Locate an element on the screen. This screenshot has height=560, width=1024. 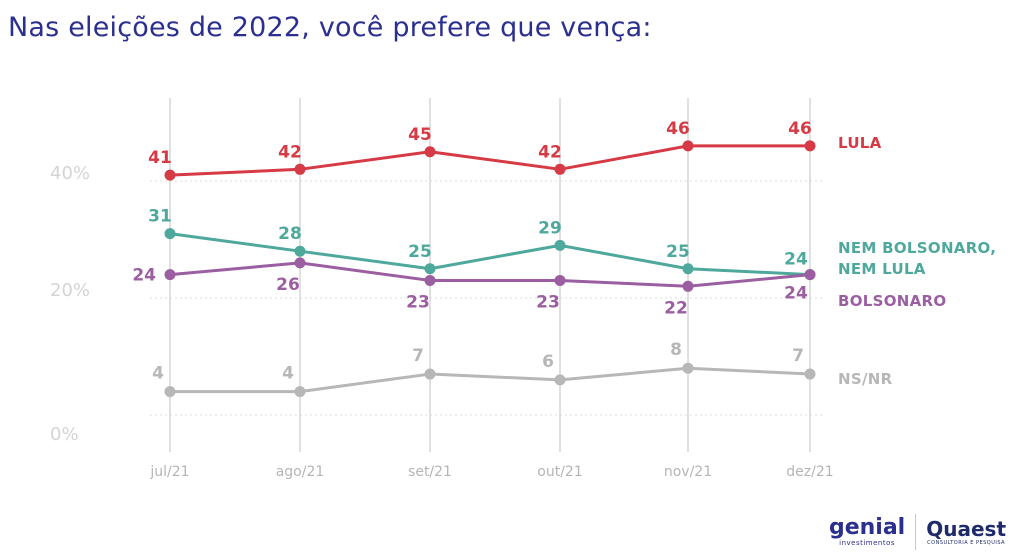
data-label: 41 is located at coordinates (160, 158).